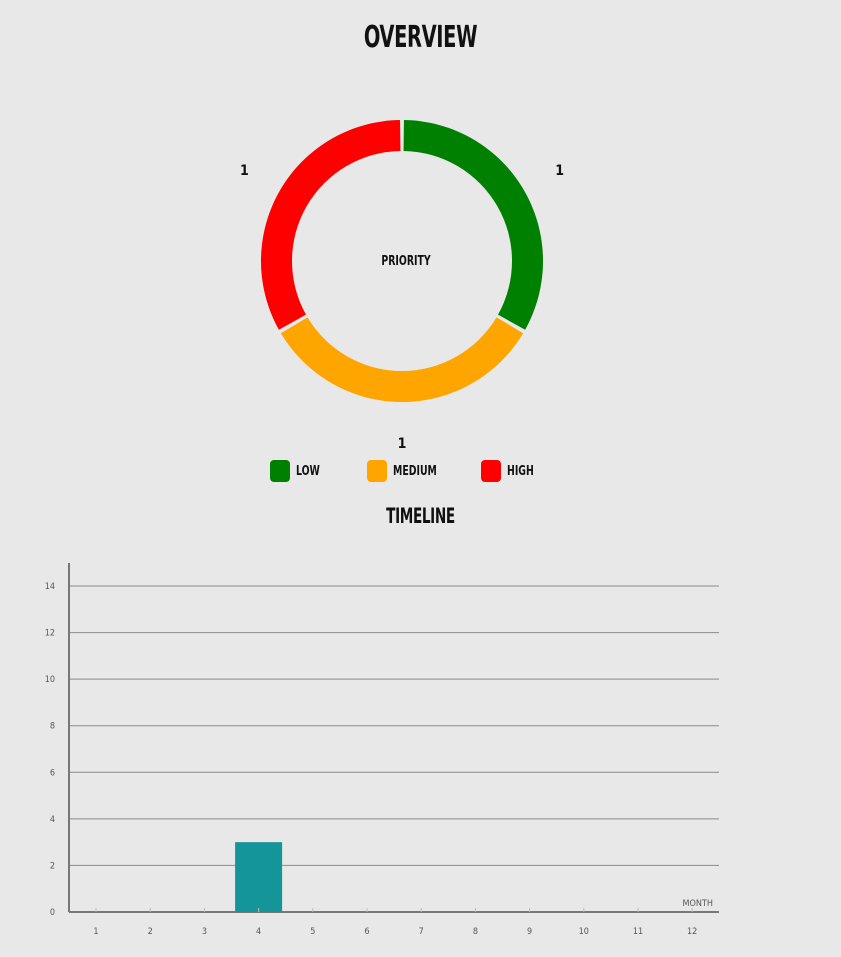 The width and height of the screenshot is (841, 957). I want to click on y-tick-label: 2, so click(52, 866).